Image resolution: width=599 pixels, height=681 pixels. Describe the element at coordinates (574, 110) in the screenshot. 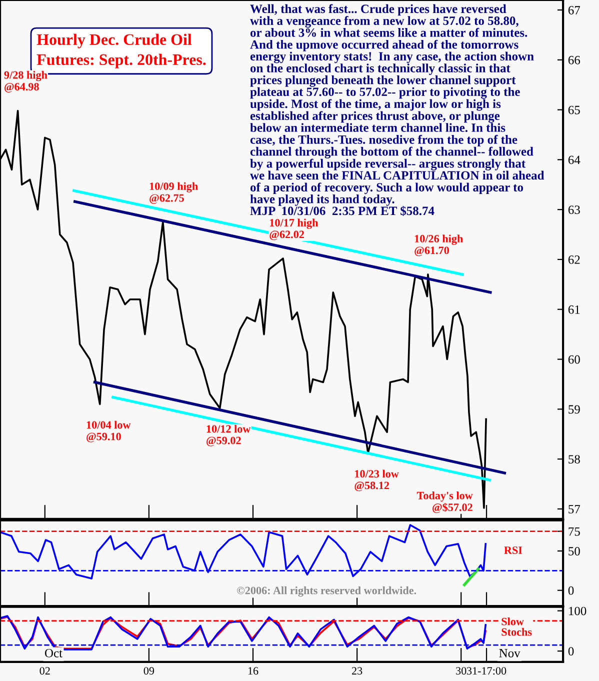

I see `y-tick-label: 65` at that location.